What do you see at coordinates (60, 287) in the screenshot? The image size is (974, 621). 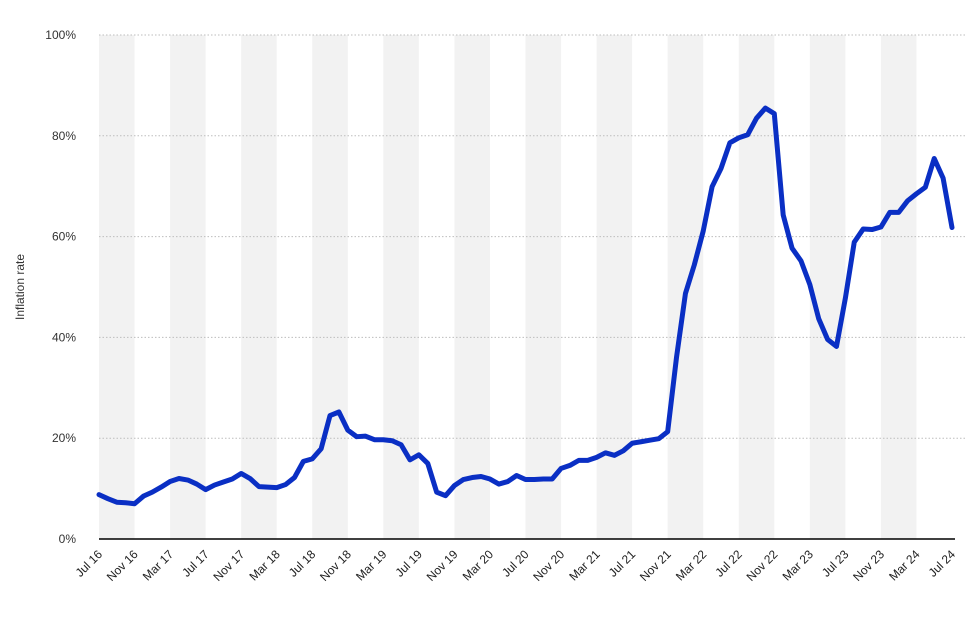 I see `y-axis-ticks: 0% 20% 40% 60% 80% 100%` at bounding box center [60, 287].